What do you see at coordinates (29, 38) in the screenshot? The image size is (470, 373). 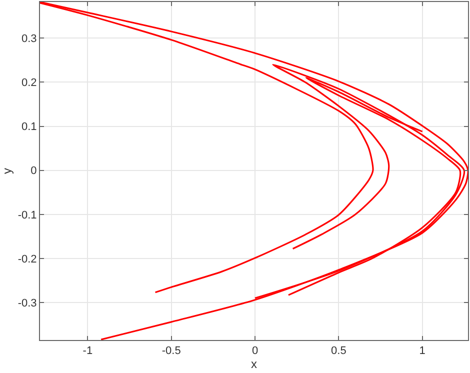 I see `y-tick-label: 0.3` at bounding box center [29, 38].